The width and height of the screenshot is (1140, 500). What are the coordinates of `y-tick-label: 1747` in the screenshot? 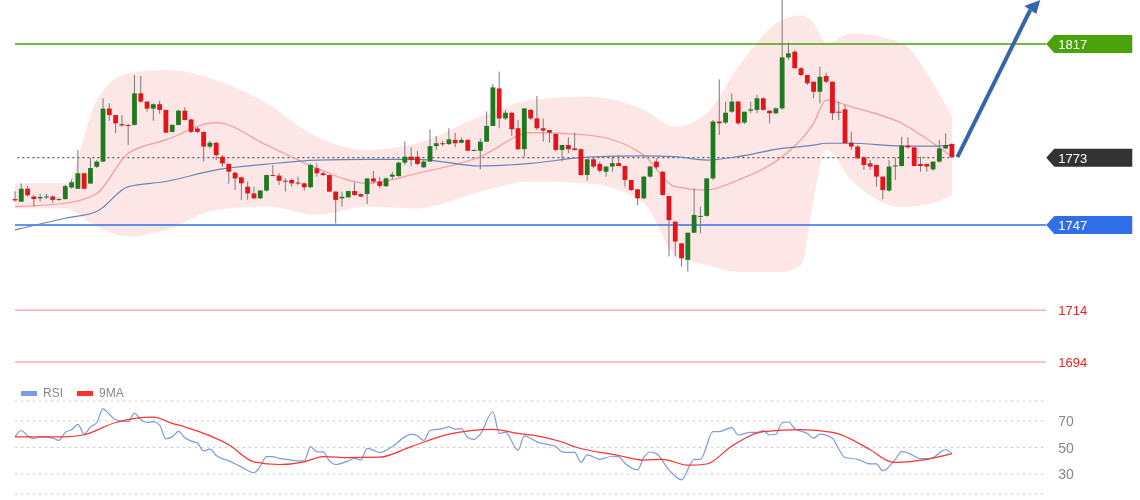 It's located at (1073, 225).